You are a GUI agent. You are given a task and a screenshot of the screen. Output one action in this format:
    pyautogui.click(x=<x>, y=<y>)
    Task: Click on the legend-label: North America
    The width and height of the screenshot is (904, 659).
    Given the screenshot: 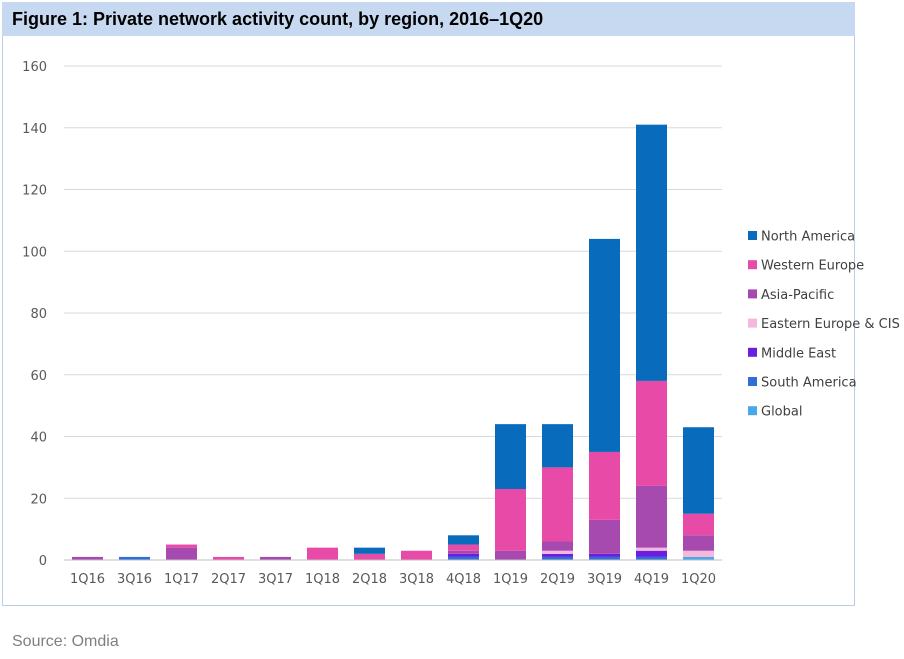 What is the action you would take?
    pyautogui.click(x=808, y=237)
    